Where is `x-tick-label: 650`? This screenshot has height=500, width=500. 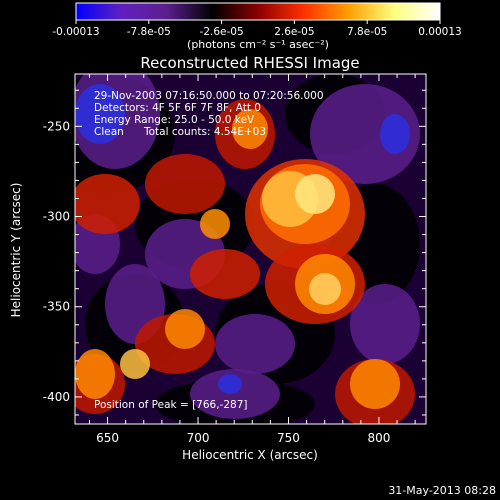 x-tick-label: 650 is located at coordinates (107, 438).